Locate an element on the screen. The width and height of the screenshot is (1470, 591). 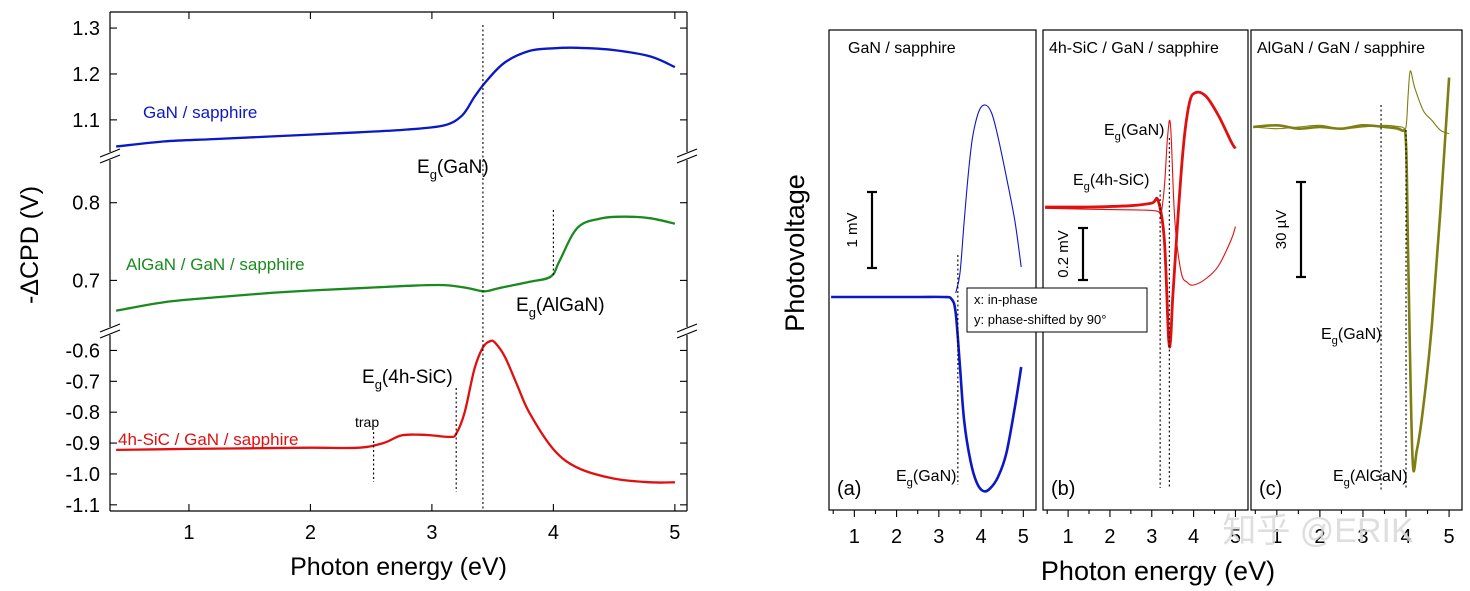
eg-algan-label-rest: (AlGaN) is located at coordinates (570, 305).